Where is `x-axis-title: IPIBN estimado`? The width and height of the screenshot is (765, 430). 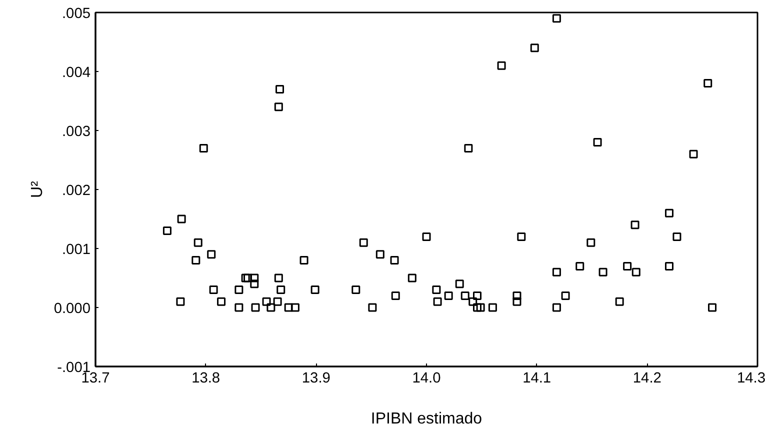
x-axis-title: IPIBN estimado is located at coordinates (426, 419).